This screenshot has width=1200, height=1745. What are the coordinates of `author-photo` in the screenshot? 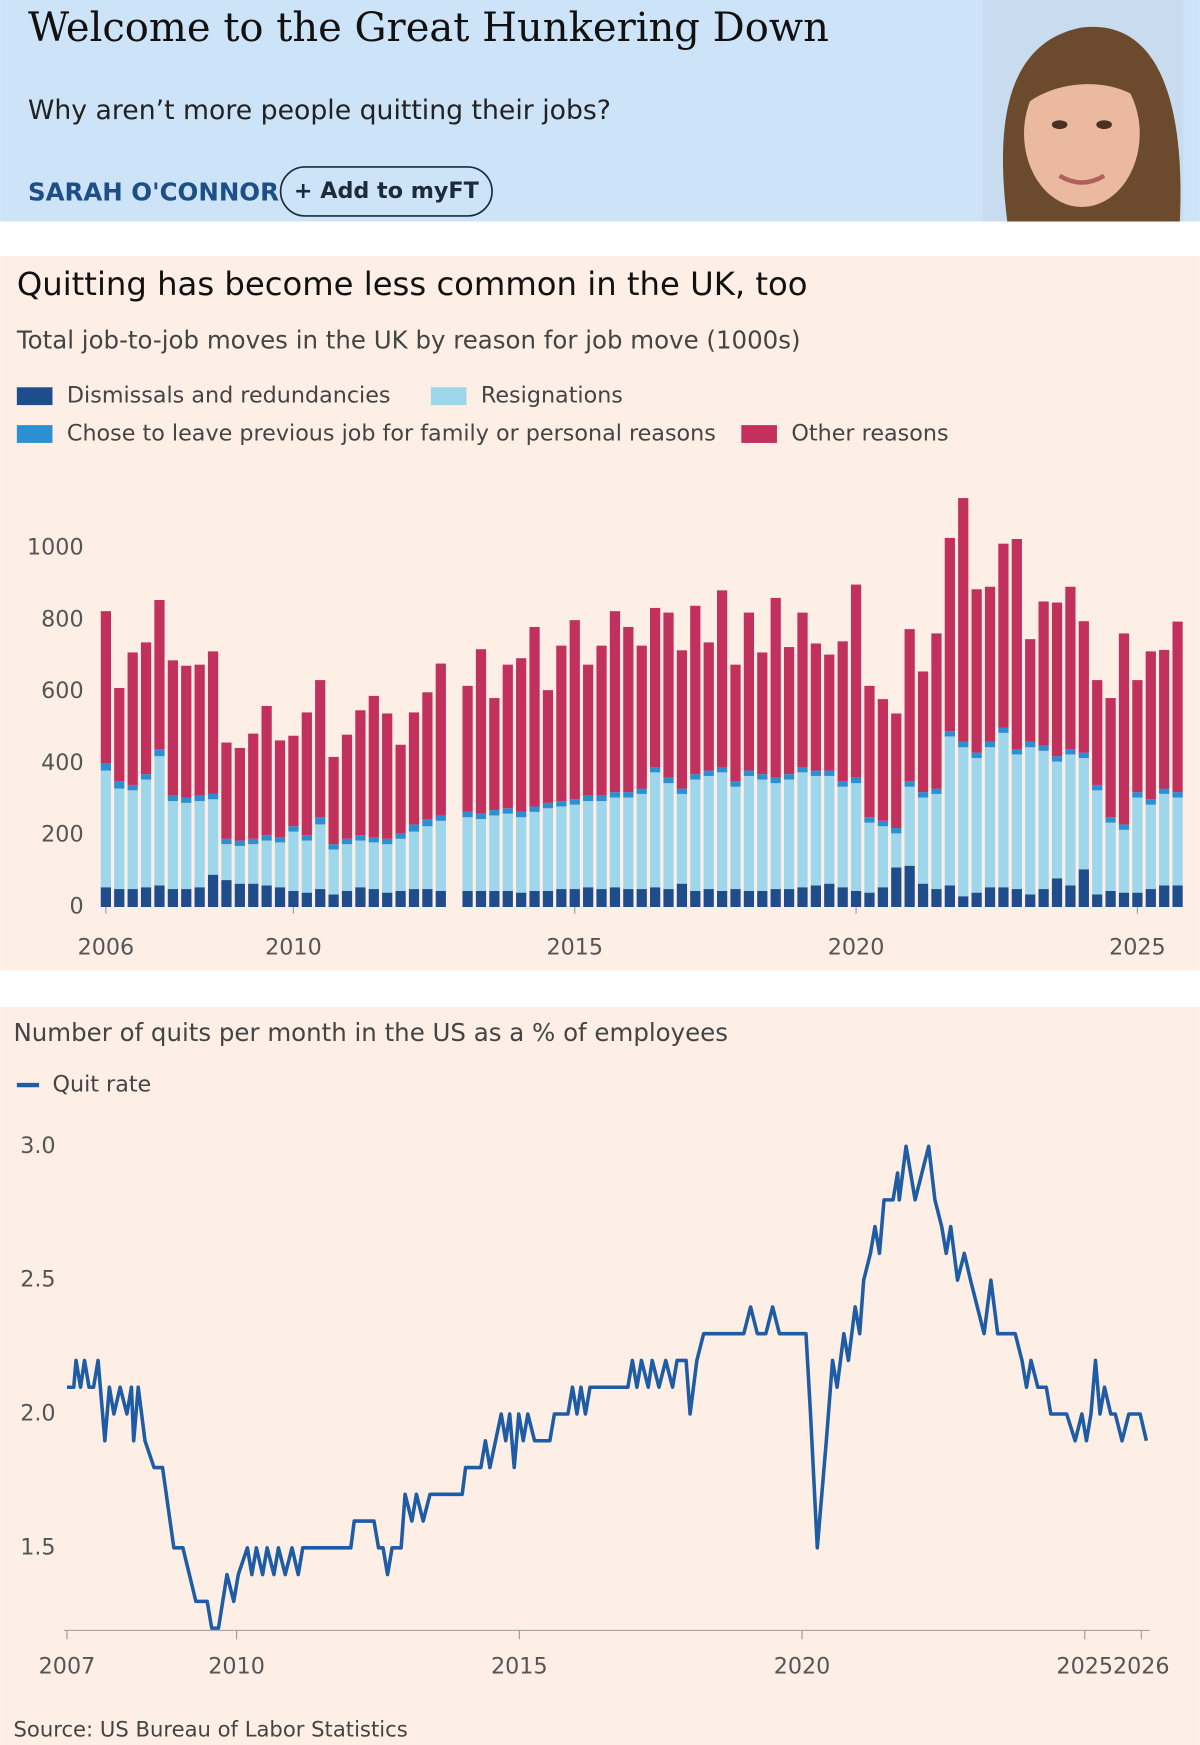 It's located at (1083, 111).